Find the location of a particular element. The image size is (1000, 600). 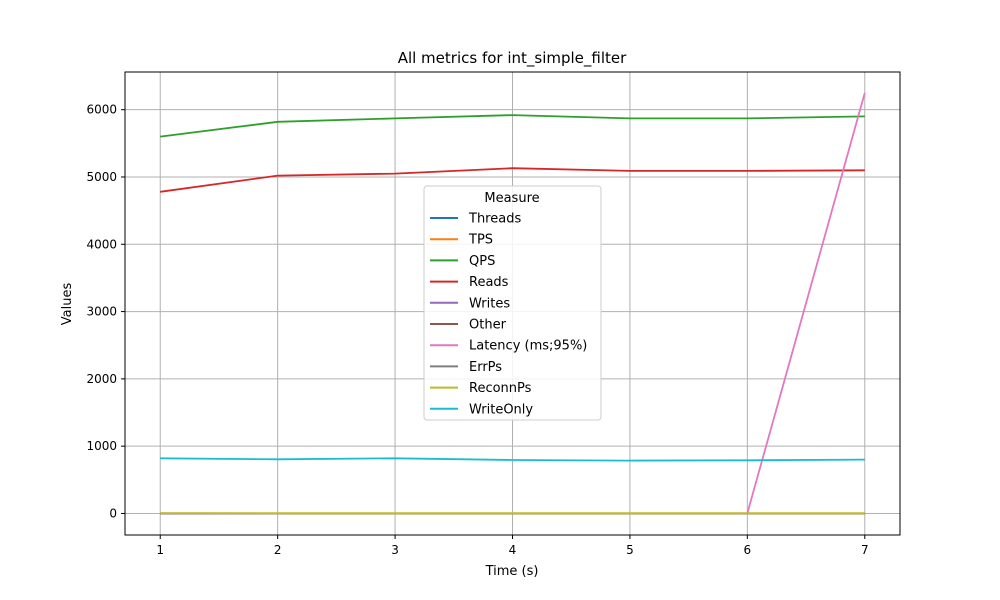

y-tick-label: 3000 is located at coordinates (101, 312).